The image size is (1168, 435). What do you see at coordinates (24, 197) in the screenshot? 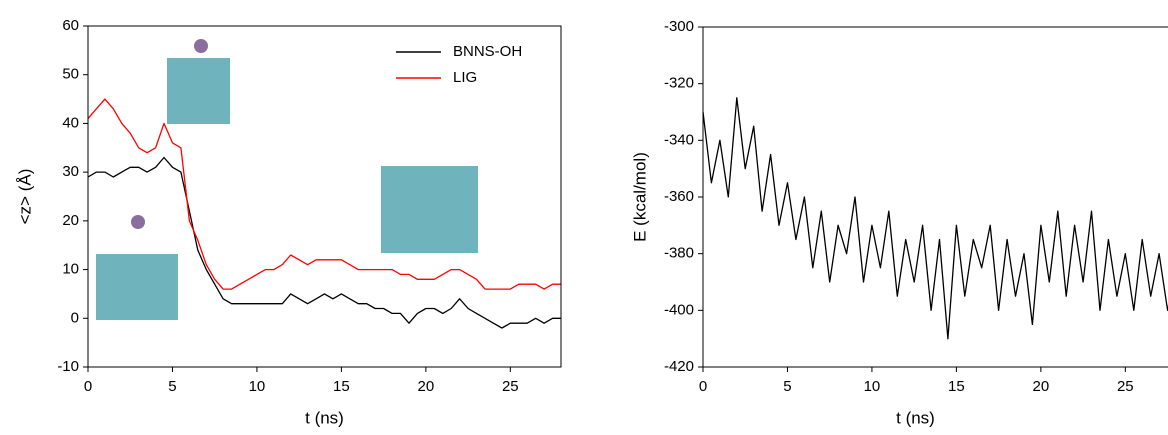
I see `y-axis-title: <z> (Å)` at bounding box center [24, 197].